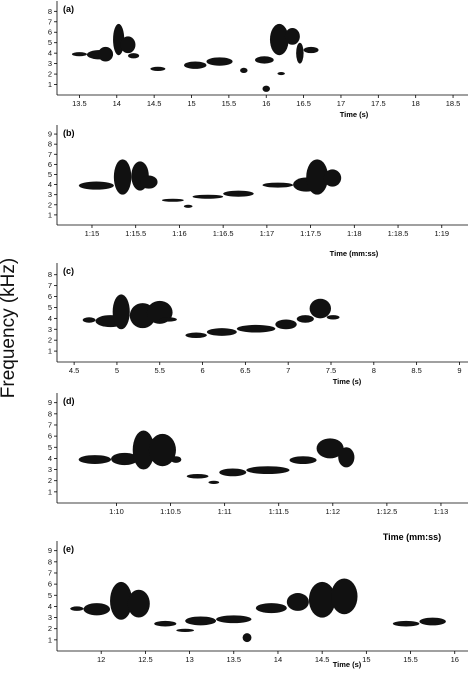 This screenshot has width=474, height=680. What do you see at coordinates (341, 103) in the screenshot?
I see `x-tick-label: 17` at bounding box center [341, 103].